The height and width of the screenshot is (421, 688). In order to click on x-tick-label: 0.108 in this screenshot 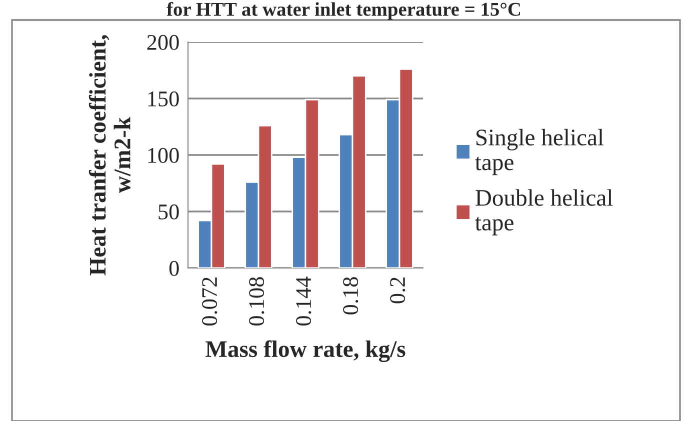, I will do `click(256, 301)`.